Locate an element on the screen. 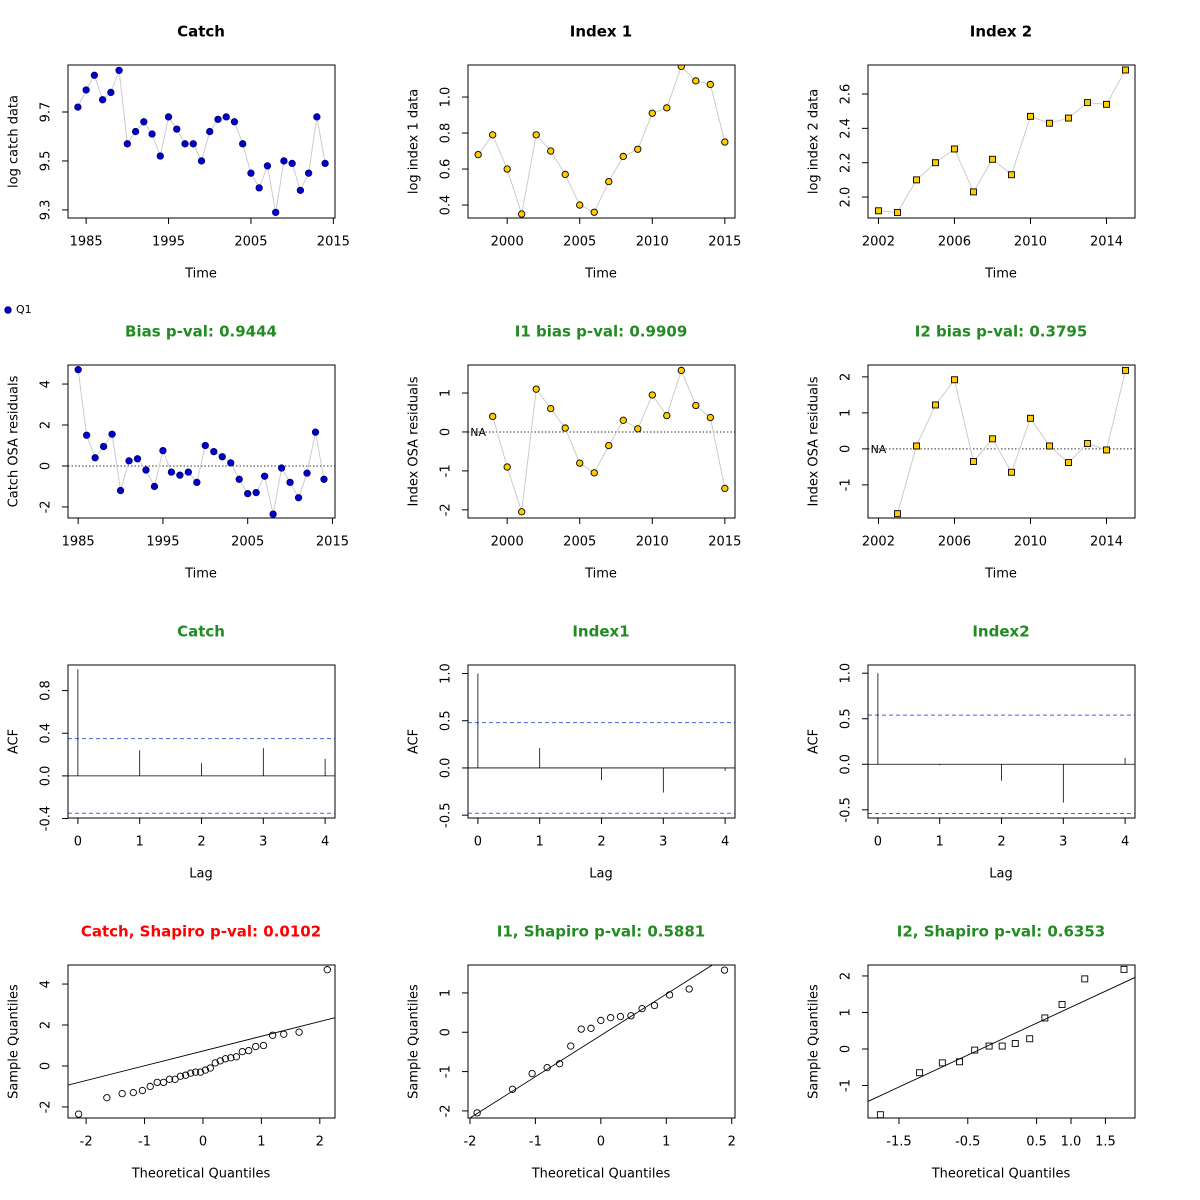  y-axis-label: ACF is located at coordinates (414, 741).